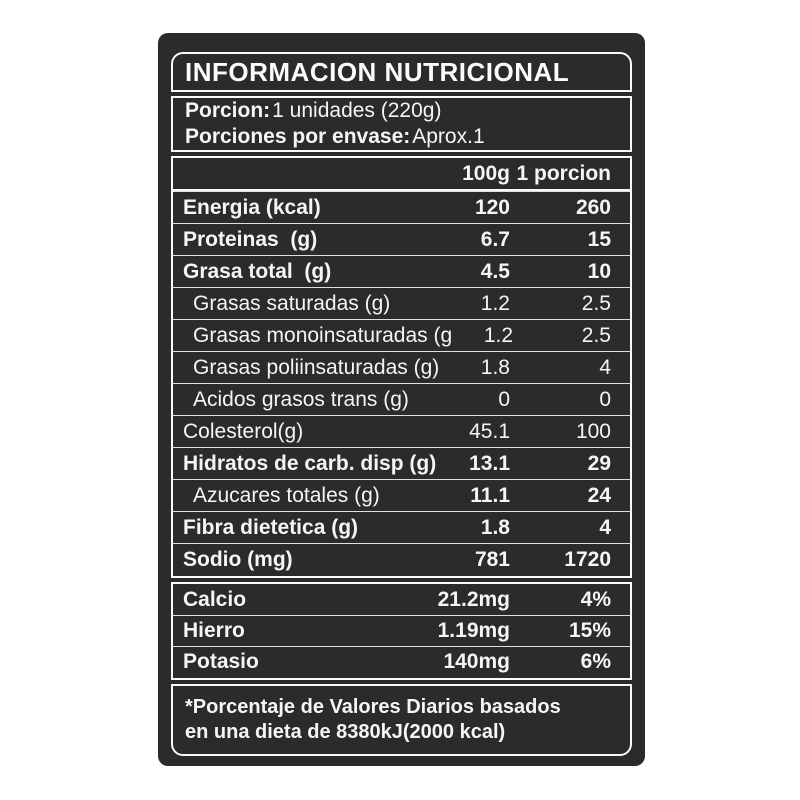 The image size is (800, 800). What do you see at coordinates (401, 174) in the screenshot?
I see `column-header-row: 100g 1 porcion` at bounding box center [401, 174].